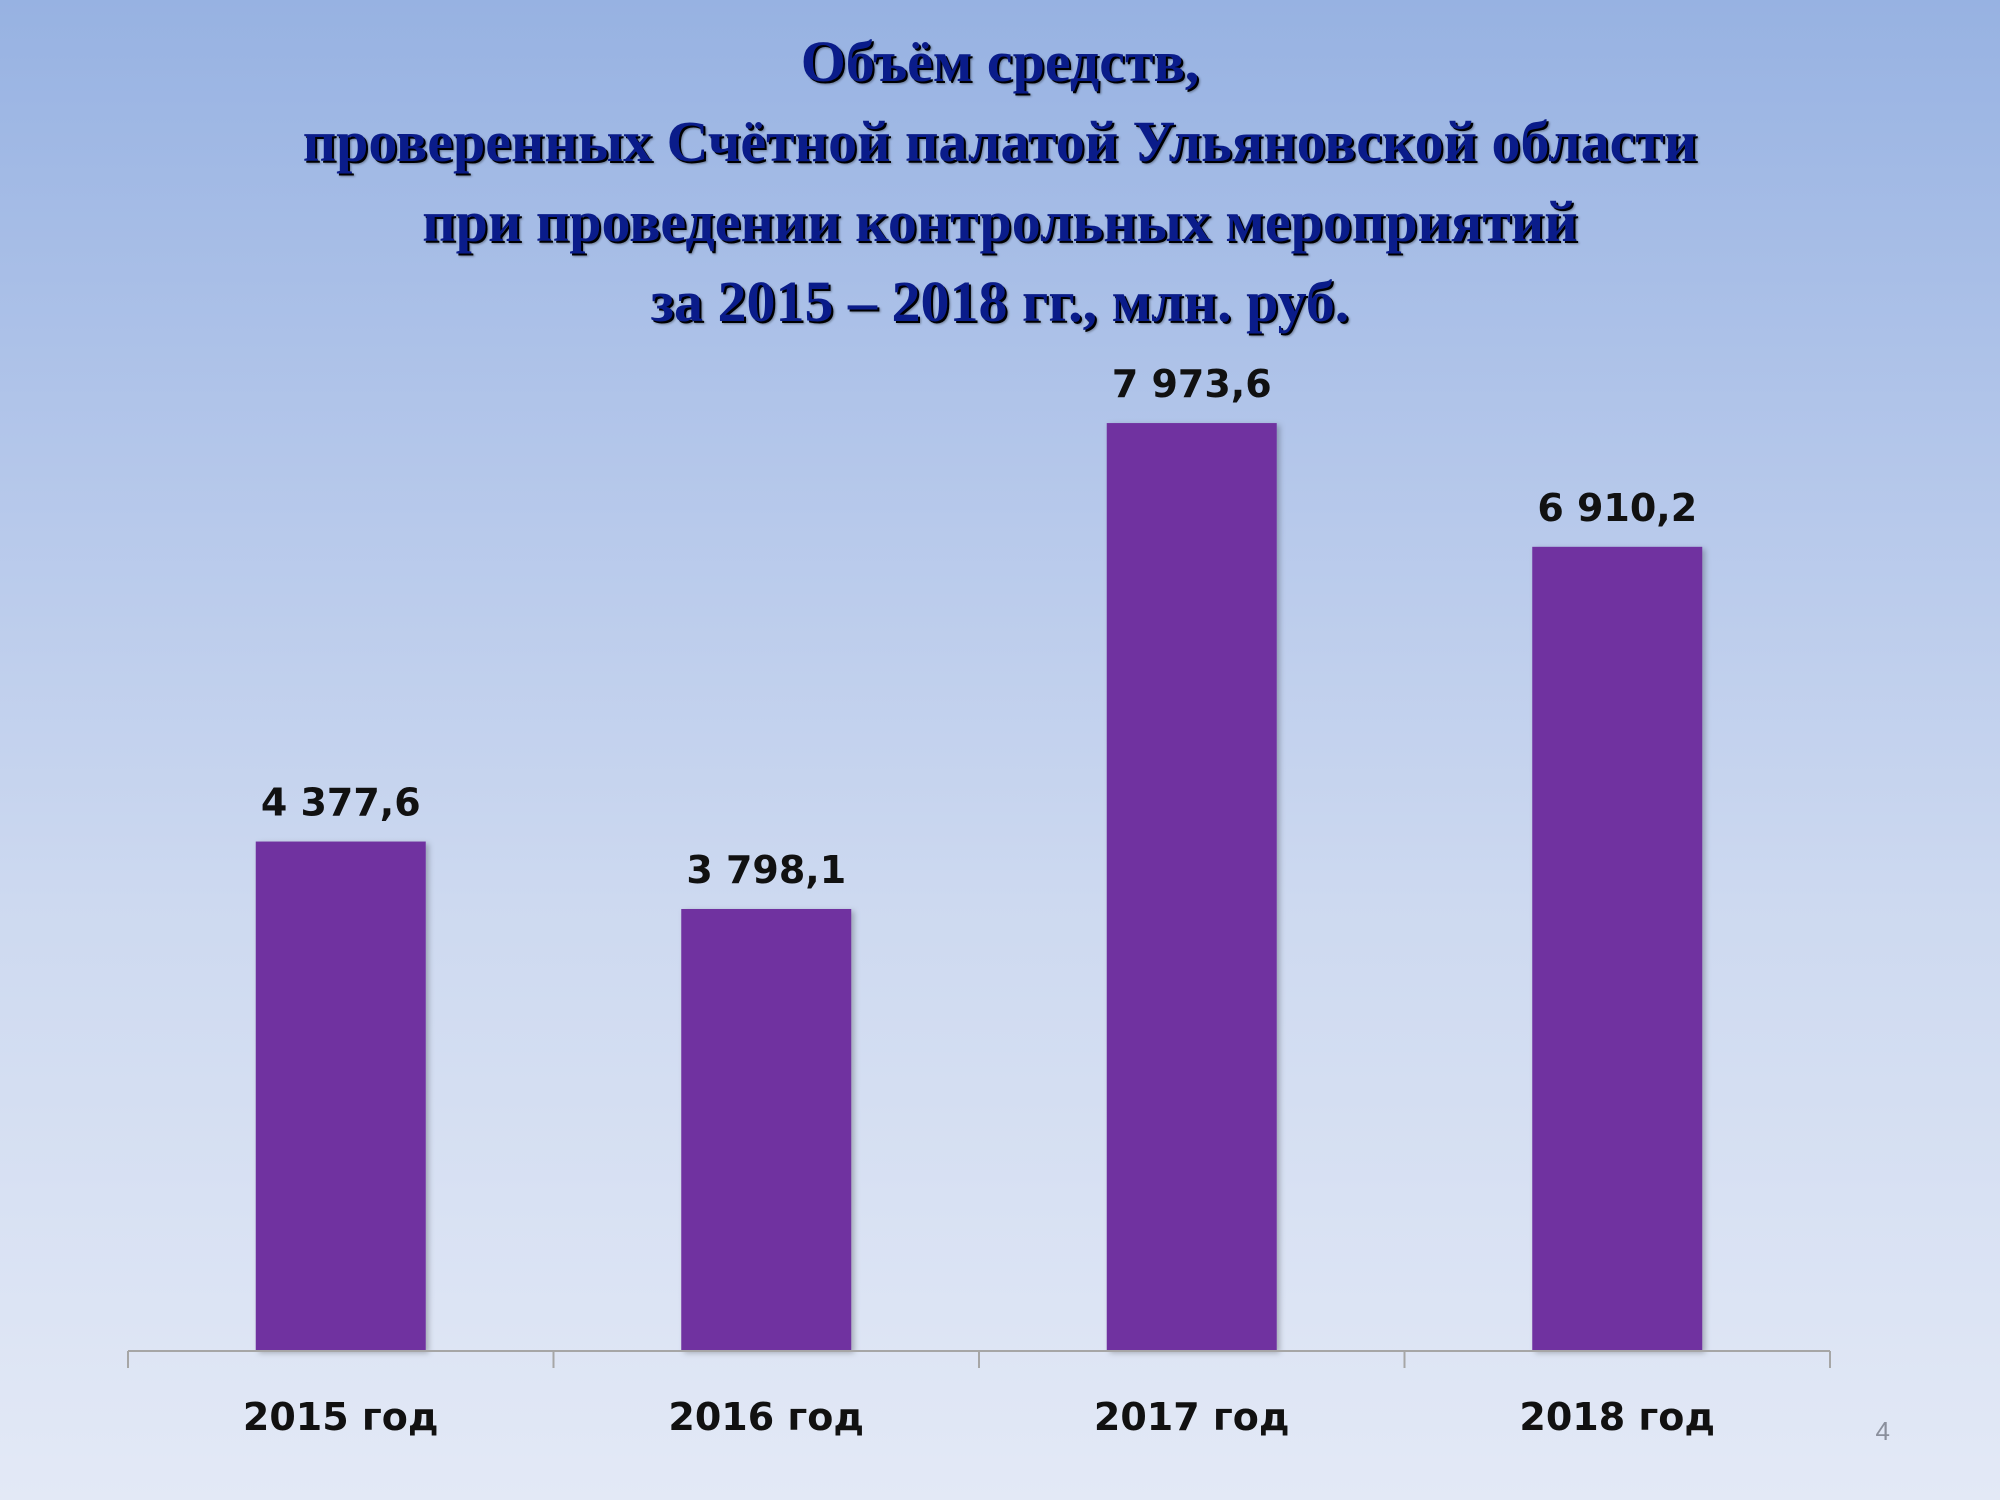  Describe the element at coordinates (341, 1417) in the screenshot. I see `category-label-0: 2015 год` at that location.